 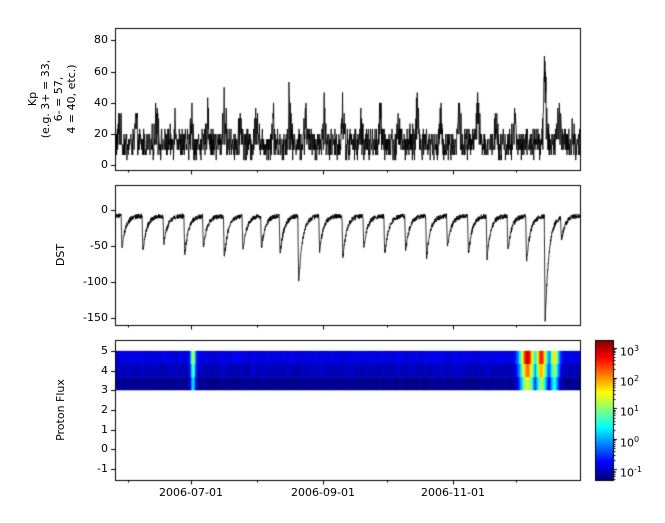 What do you see at coordinates (101, 39) in the screenshot?
I see `y-tick-label: 80` at bounding box center [101, 39].